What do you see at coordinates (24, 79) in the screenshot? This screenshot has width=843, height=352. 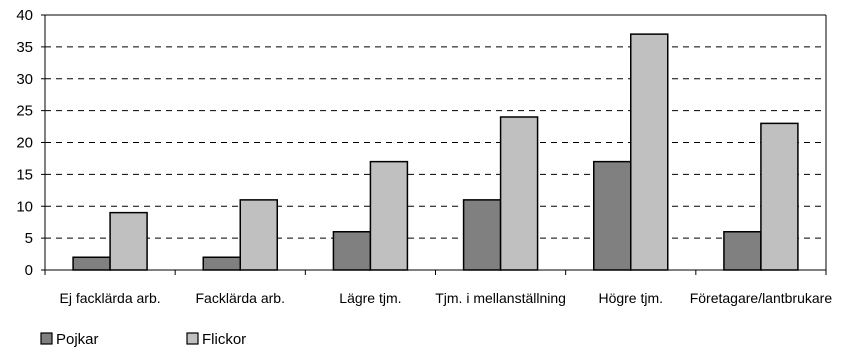 I see `y-tick-label: 30` at bounding box center [24, 79].